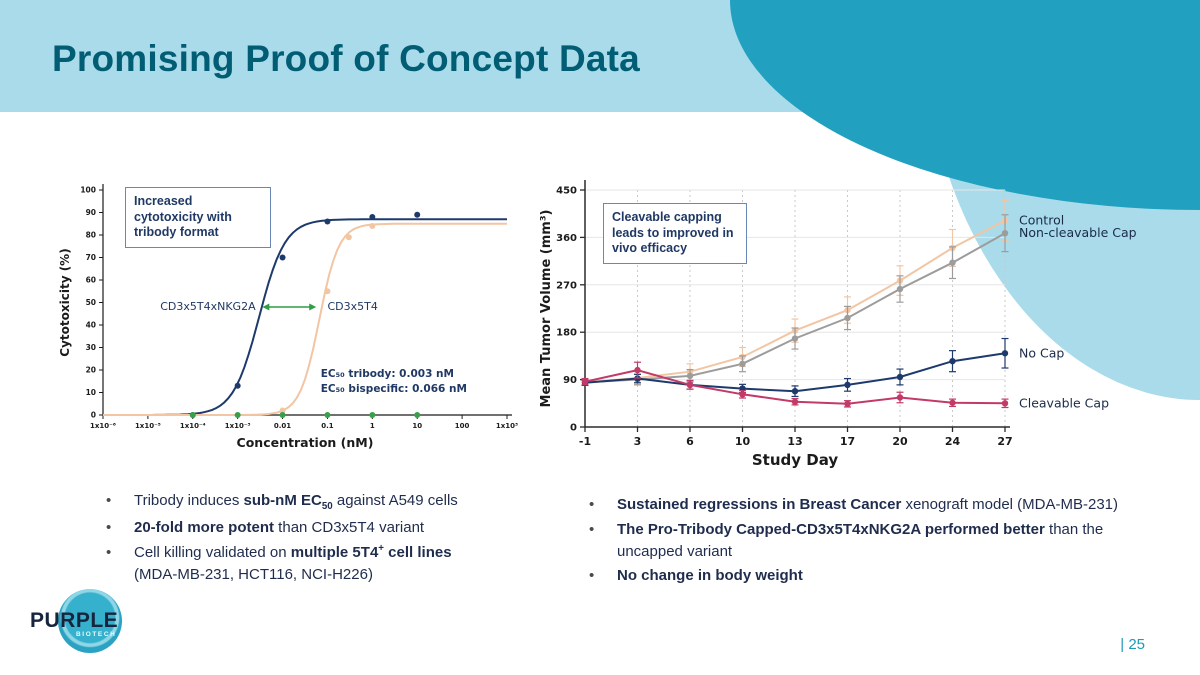  What do you see at coordinates (1041, 220) in the screenshot?
I see `series-end-label: Control` at bounding box center [1041, 220].